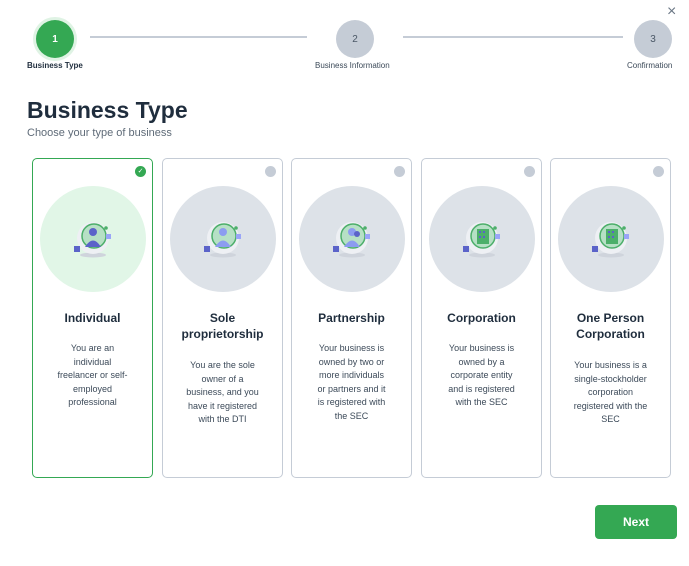  What do you see at coordinates (653, 39) in the screenshot?
I see `step-3: 3` at bounding box center [653, 39].